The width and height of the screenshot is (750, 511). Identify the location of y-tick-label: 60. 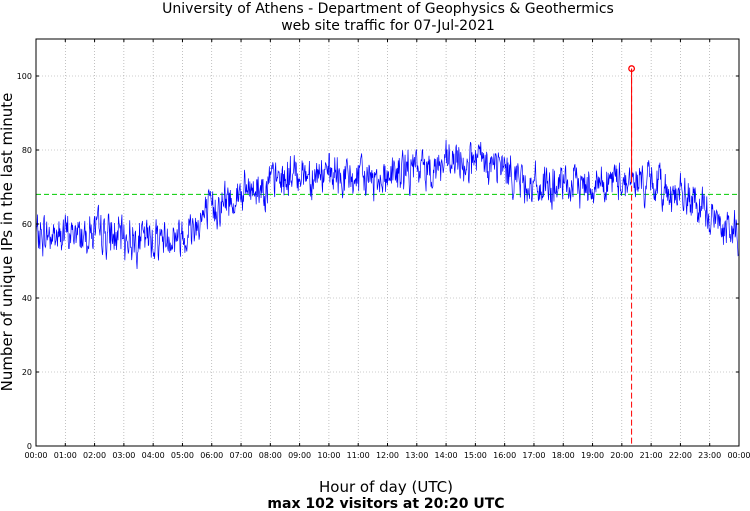
(27, 224).